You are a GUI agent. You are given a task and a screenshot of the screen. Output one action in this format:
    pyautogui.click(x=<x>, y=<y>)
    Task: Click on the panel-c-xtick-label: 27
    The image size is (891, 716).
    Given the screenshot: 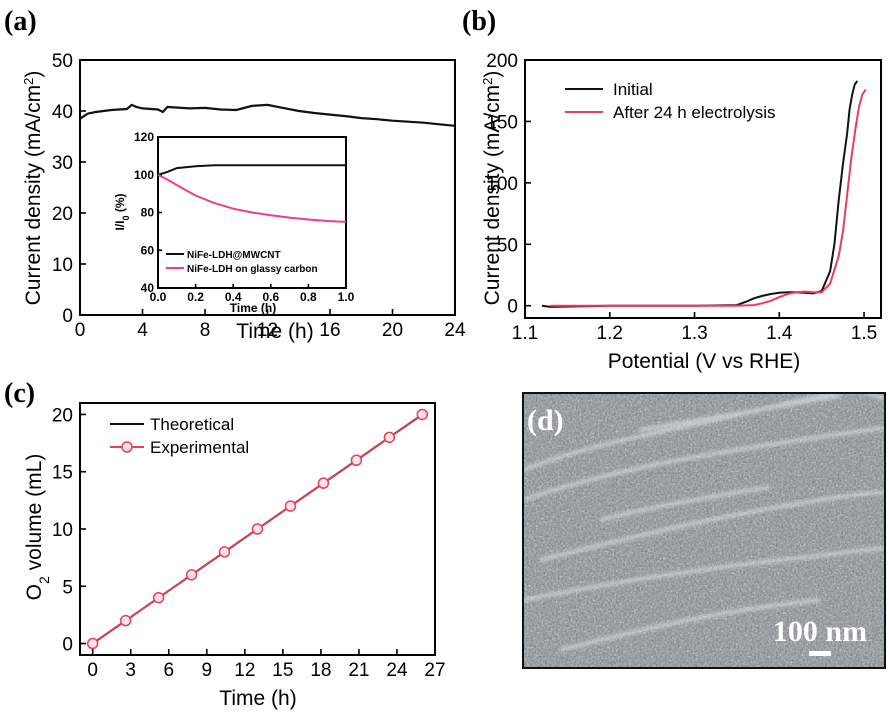 What is the action you would take?
    pyautogui.click(x=434, y=670)
    